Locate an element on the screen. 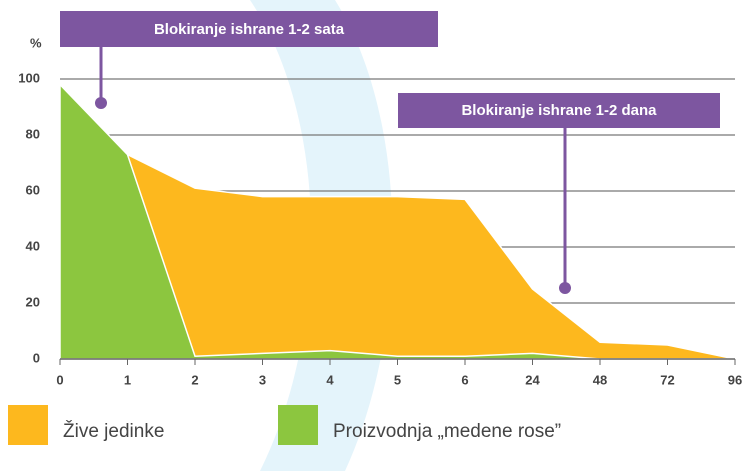 The image size is (754, 476). x-tick-label: 24 is located at coordinates (532, 379).